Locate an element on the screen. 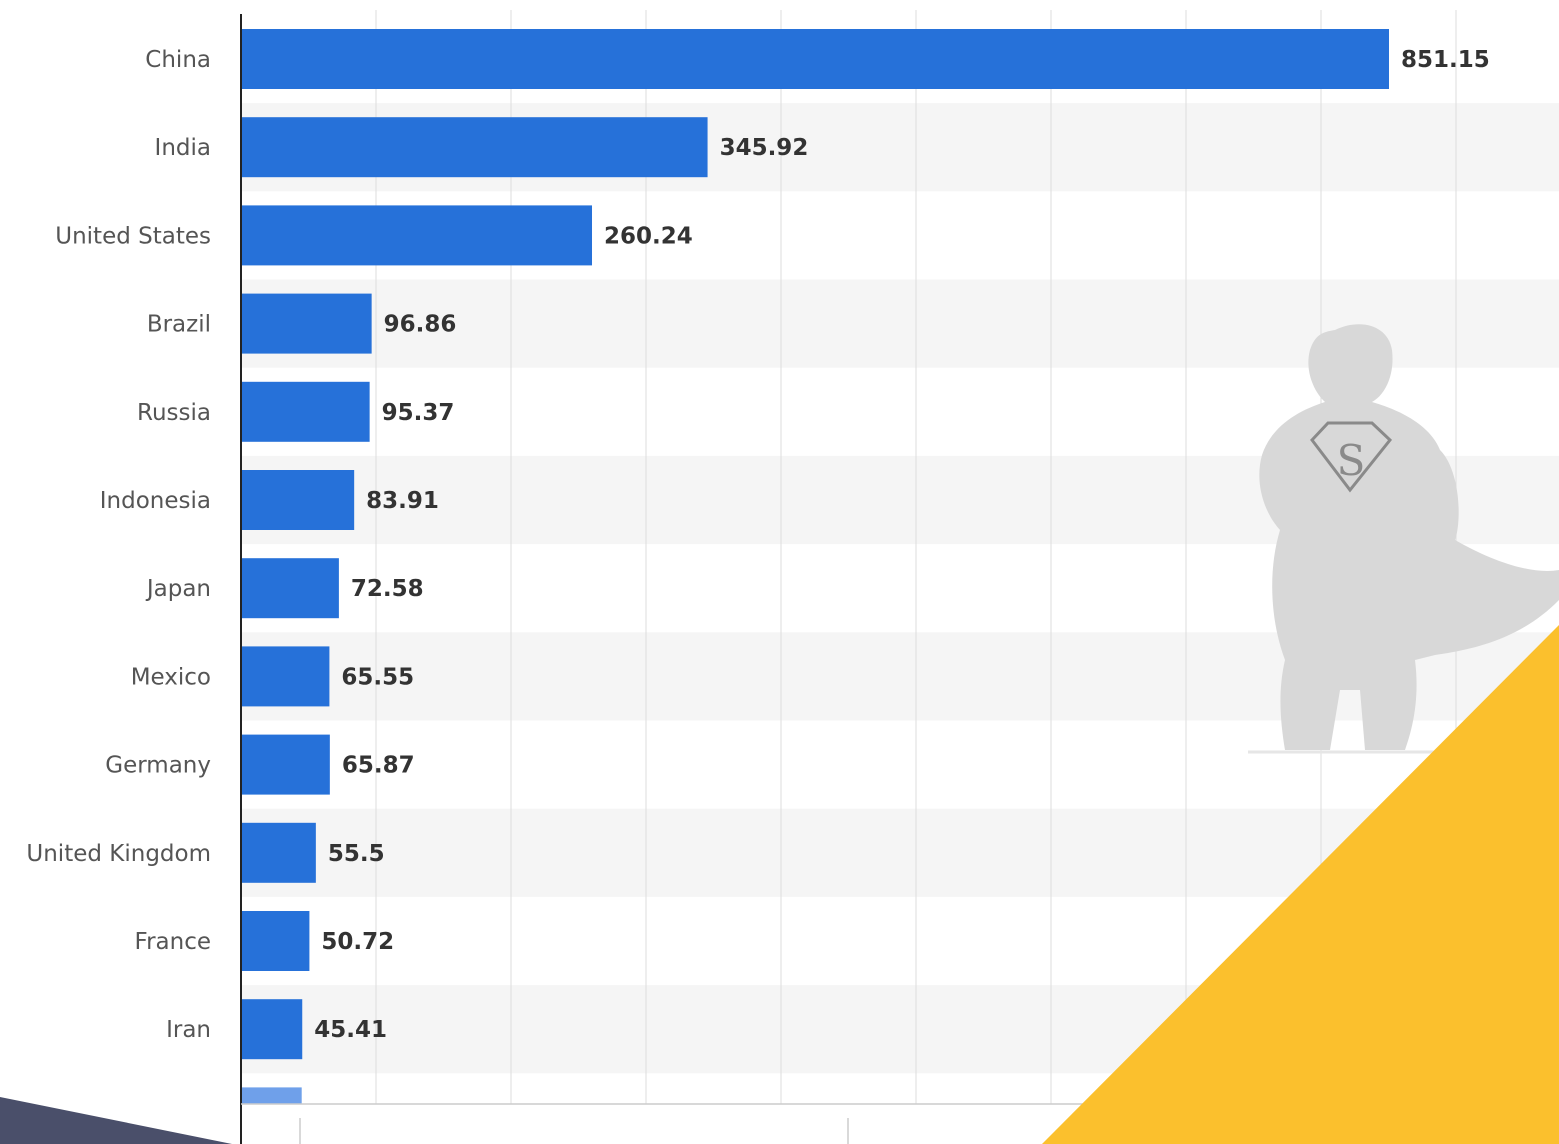 The width and height of the screenshot is (1559, 1144). category-label: Japan is located at coordinates (178, 589).